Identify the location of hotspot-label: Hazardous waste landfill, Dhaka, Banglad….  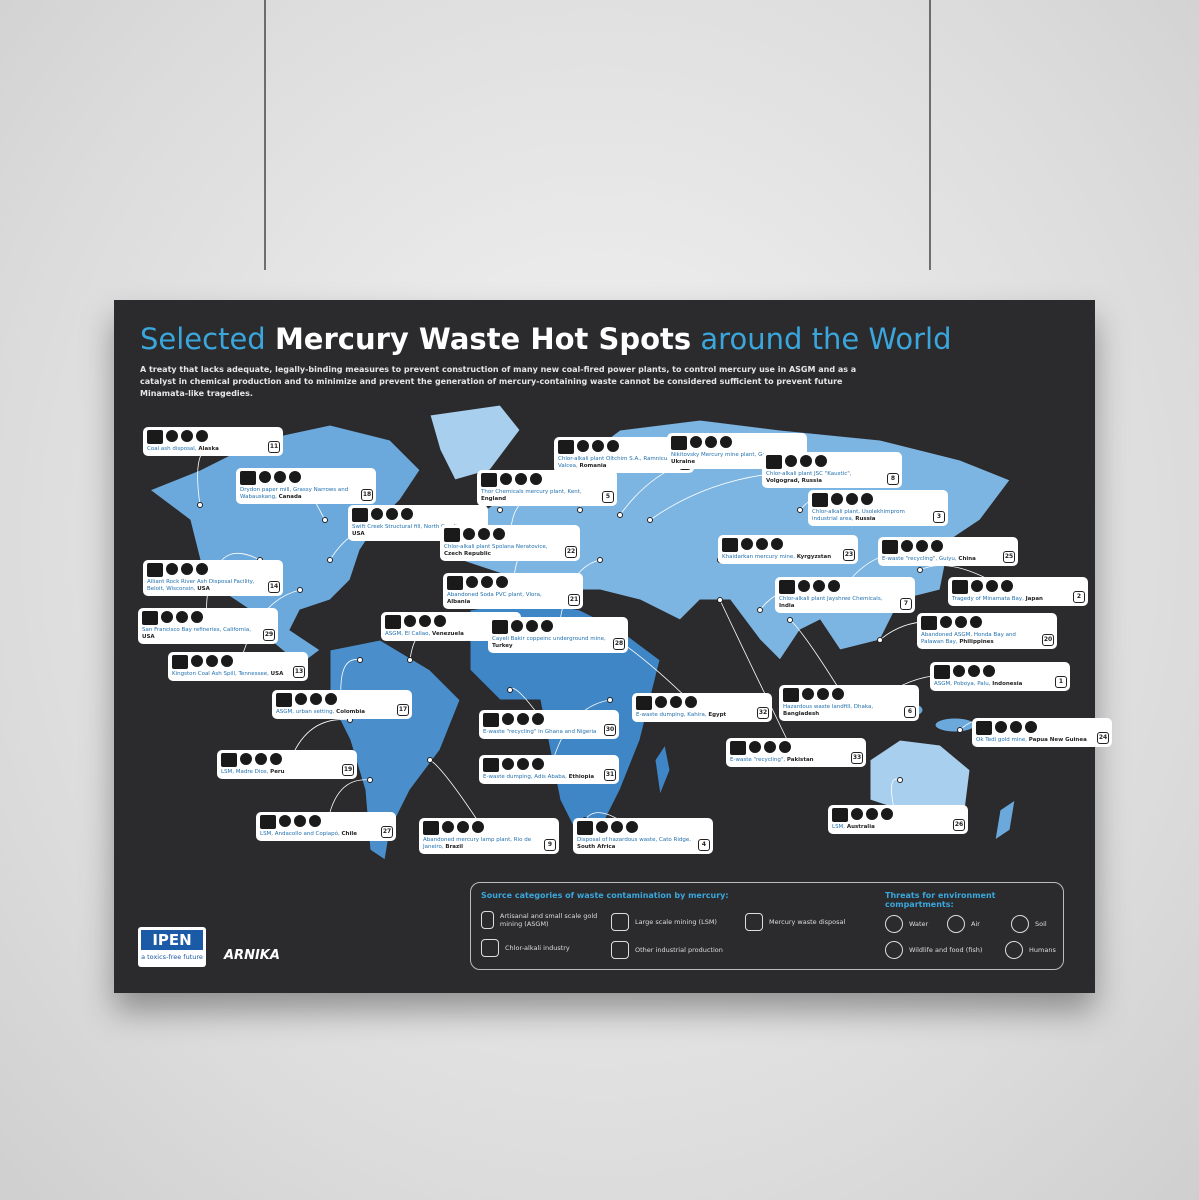
(842, 711).